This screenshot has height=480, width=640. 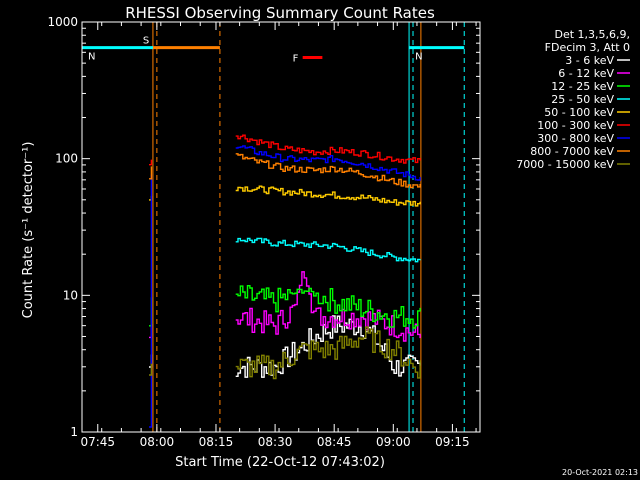 What do you see at coordinates (418, 57) in the screenshot?
I see `annotation-label-2: N` at bounding box center [418, 57].